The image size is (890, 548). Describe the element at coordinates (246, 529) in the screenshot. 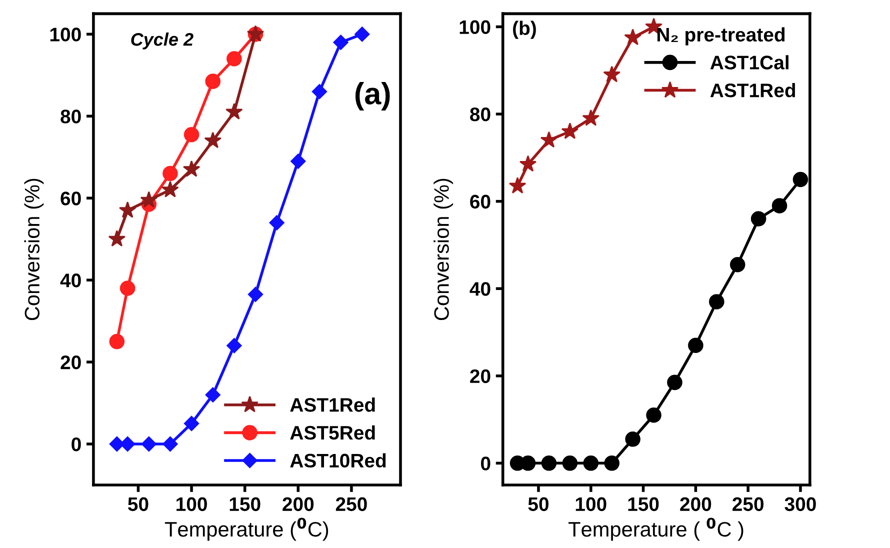

I see `x-axis-title: Temperature ($^{0}$C)` at that location.